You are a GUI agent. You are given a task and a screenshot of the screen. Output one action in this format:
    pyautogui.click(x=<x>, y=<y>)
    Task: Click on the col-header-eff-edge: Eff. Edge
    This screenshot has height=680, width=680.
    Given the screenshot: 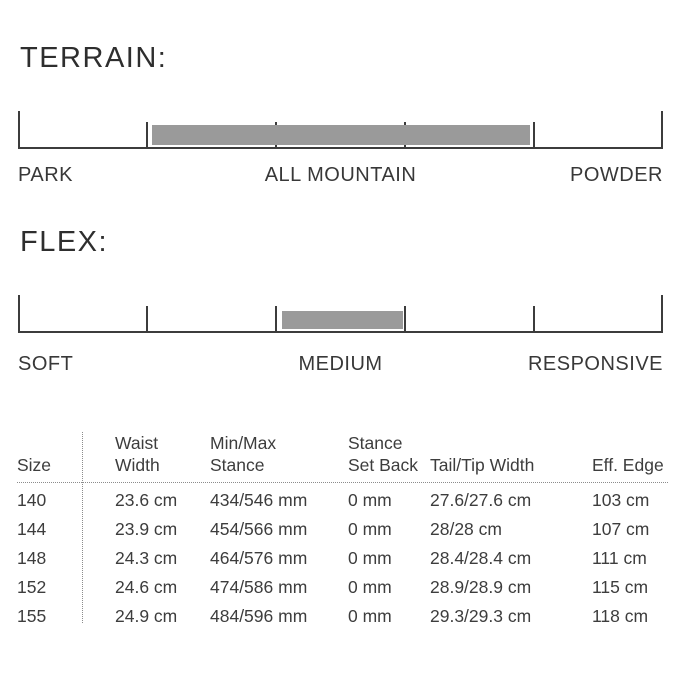 What is the action you would take?
    pyautogui.click(x=630, y=465)
    